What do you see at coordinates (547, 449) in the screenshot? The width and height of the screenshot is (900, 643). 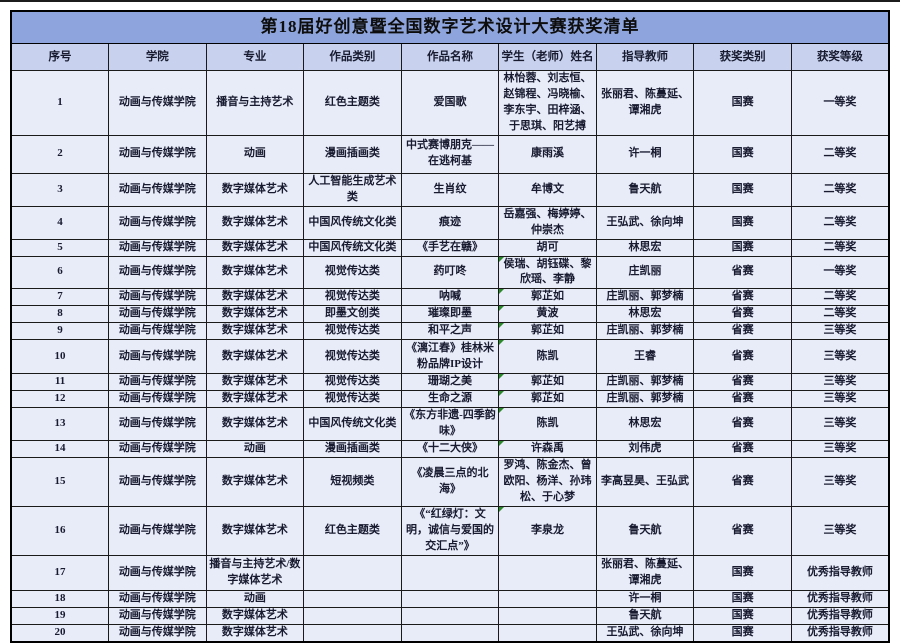 I see `cell-students: 许森禹` at bounding box center [547, 449].